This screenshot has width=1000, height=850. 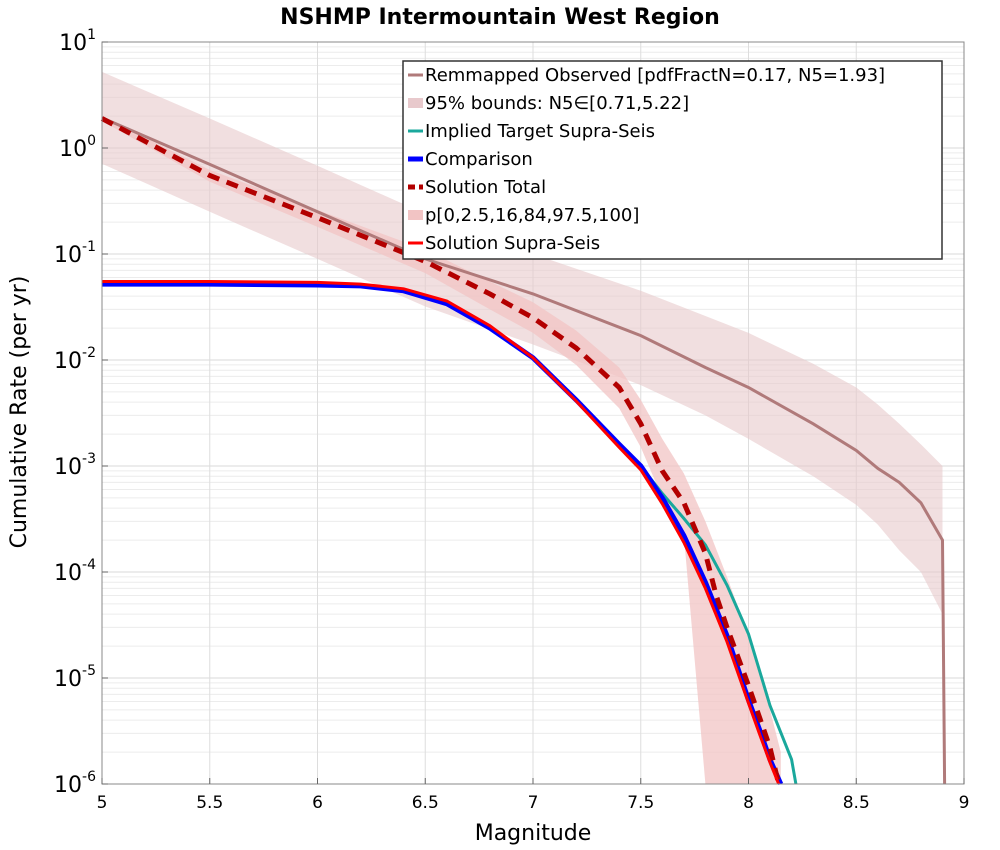 I want to click on x-axis-label: Magnitude, so click(x=533, y=833).